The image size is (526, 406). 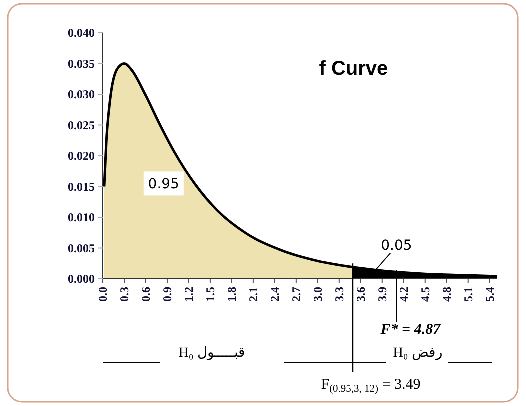 What do you see at coordinates (396, 246) in the screenshot?
I see `annotation: 0.05` at bounding box center [396, 246].